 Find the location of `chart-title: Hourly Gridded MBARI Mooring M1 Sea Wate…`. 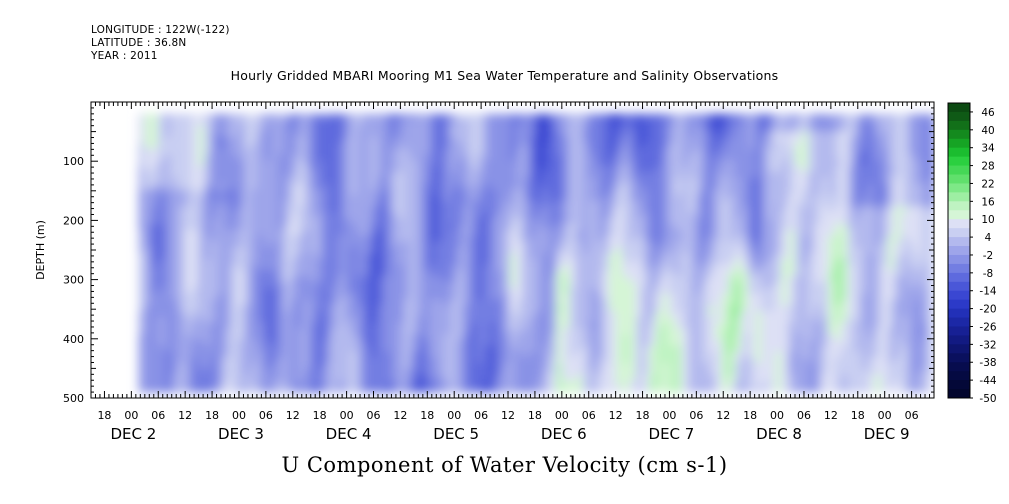

chart-title: Hourly Gridded MBARI Mooring M1 Sea Wate… is located at coordinates (504, 75).